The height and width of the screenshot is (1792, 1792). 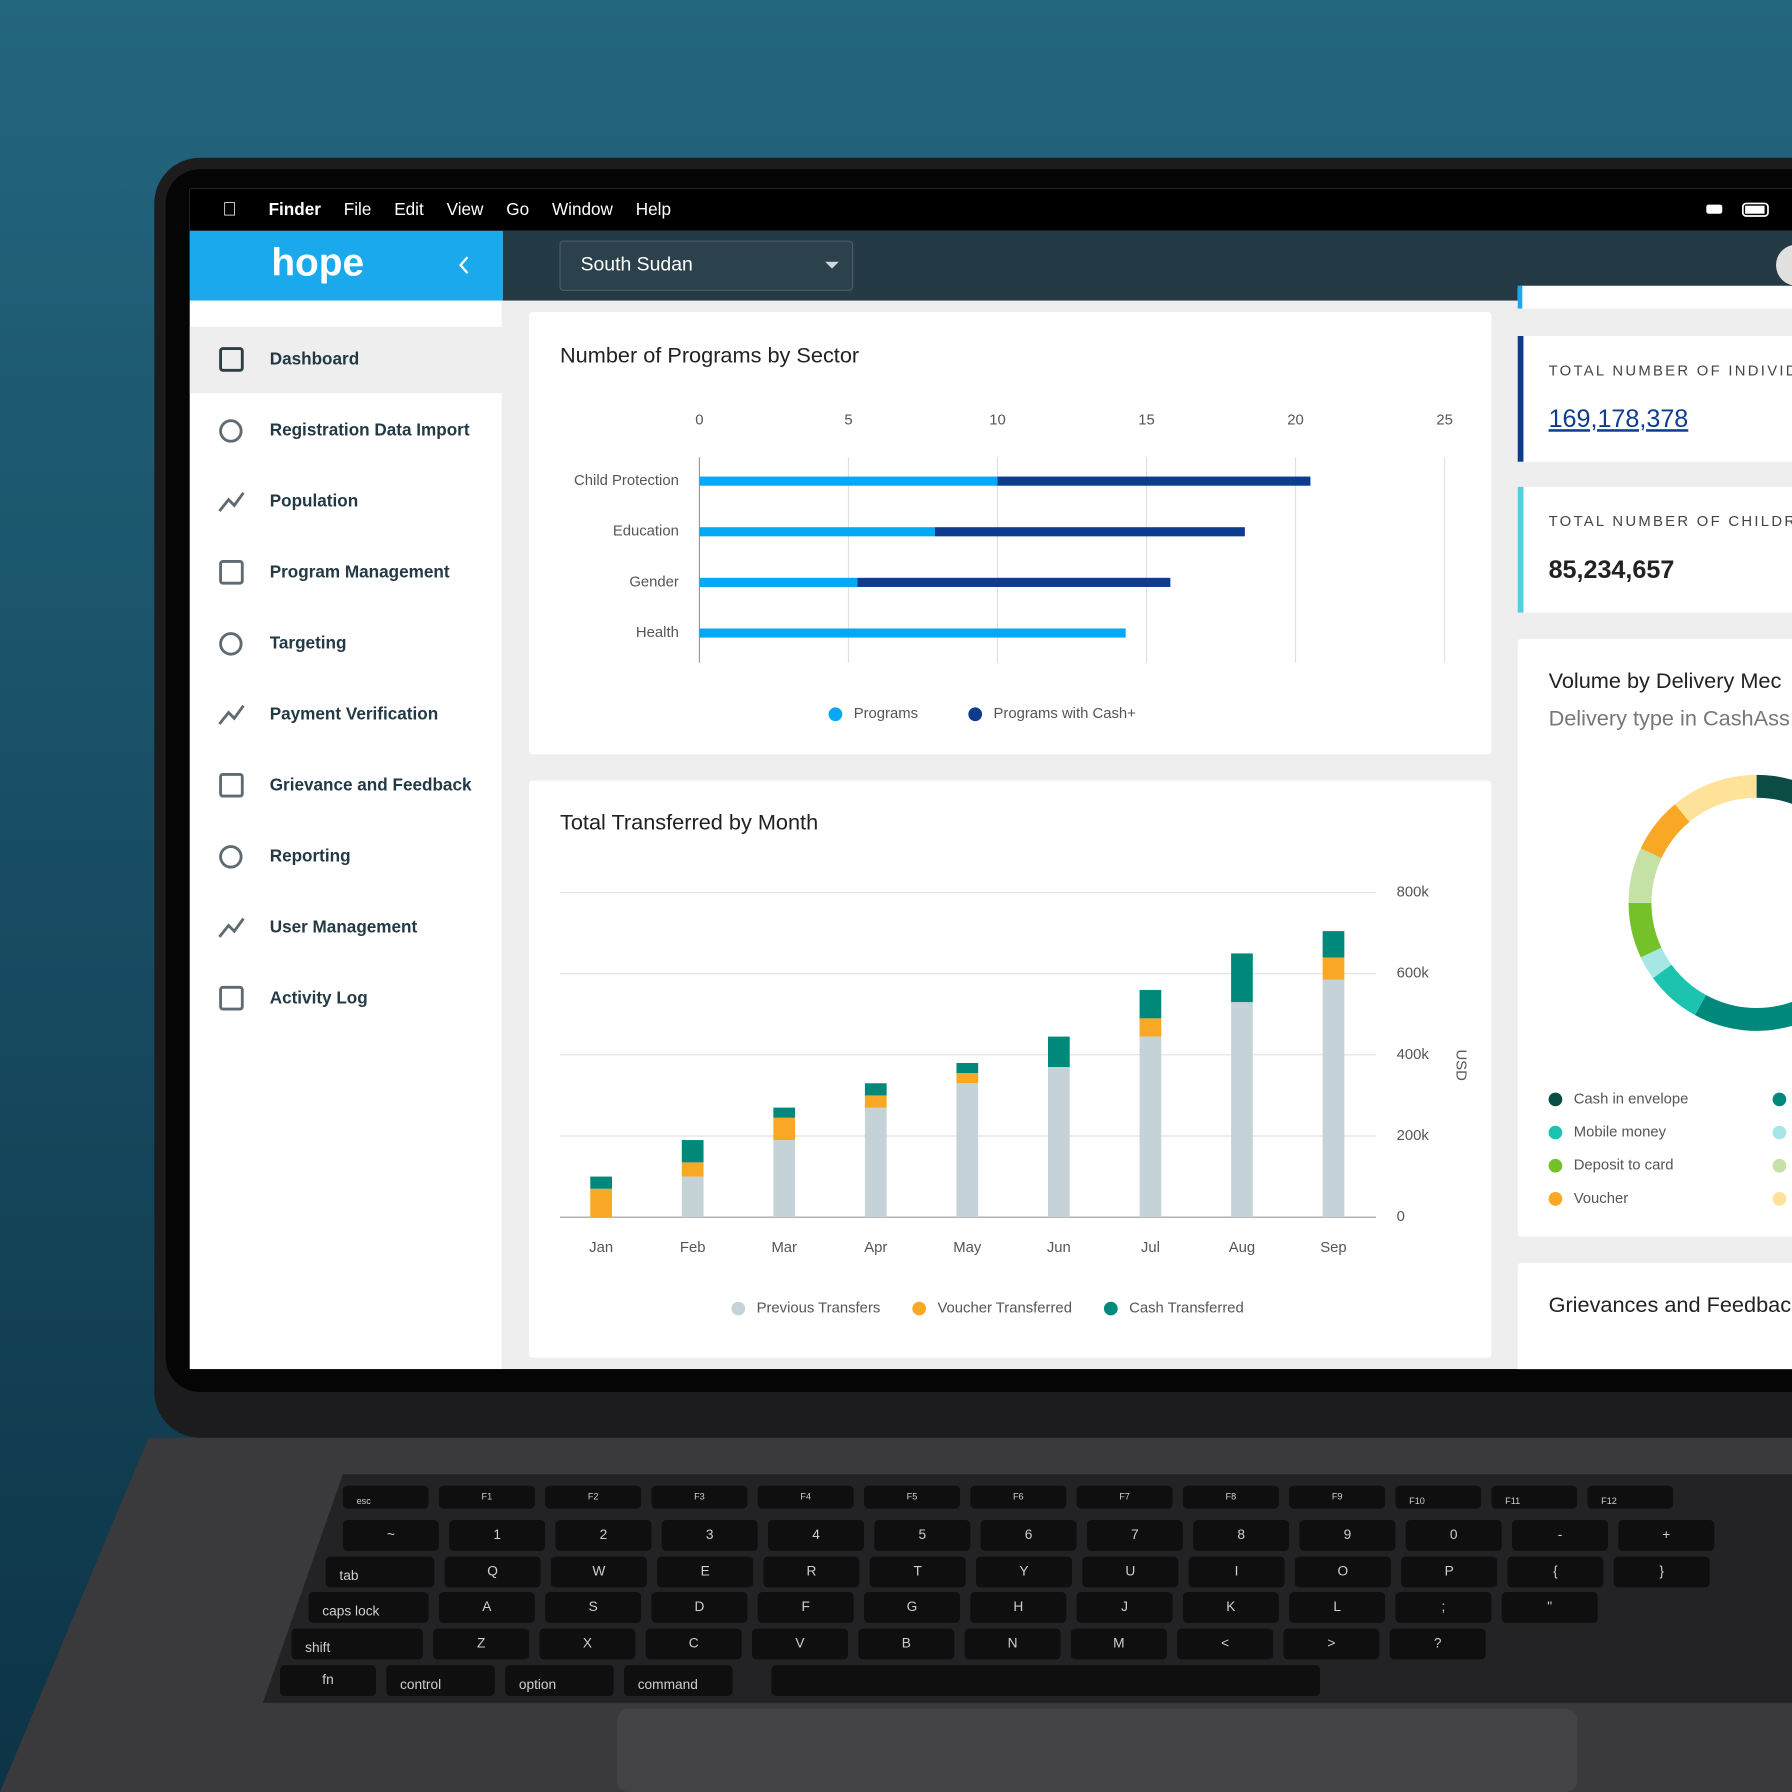 What do you see at coordinates (464, 265) in the screenshot?
I see `collapse-button` at bounding box center [464, 265].